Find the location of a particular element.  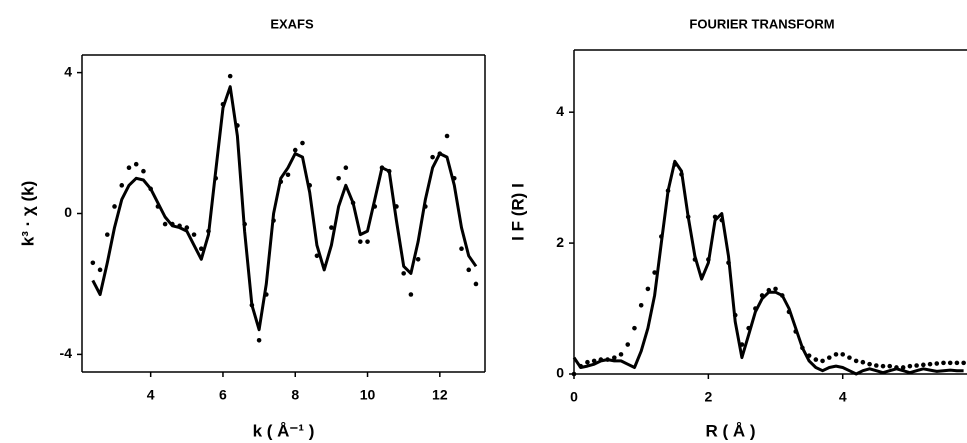

x-tick-label: 12 is located at coordinates (440, 395).